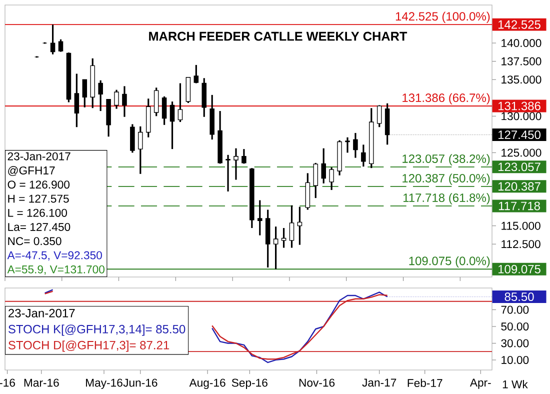  I want to click on annotation: NC= 0.350, so click(35, 241).